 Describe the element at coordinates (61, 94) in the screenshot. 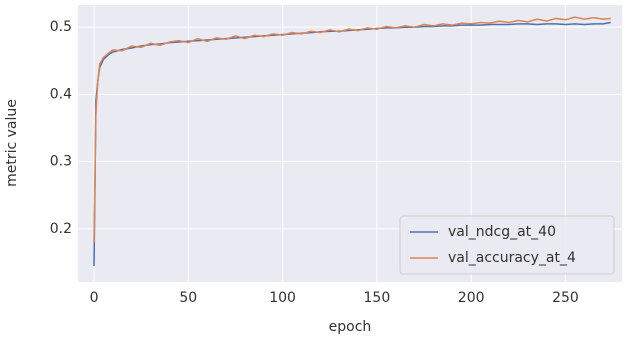

I see `y-tick-label: 0.4` at that location.